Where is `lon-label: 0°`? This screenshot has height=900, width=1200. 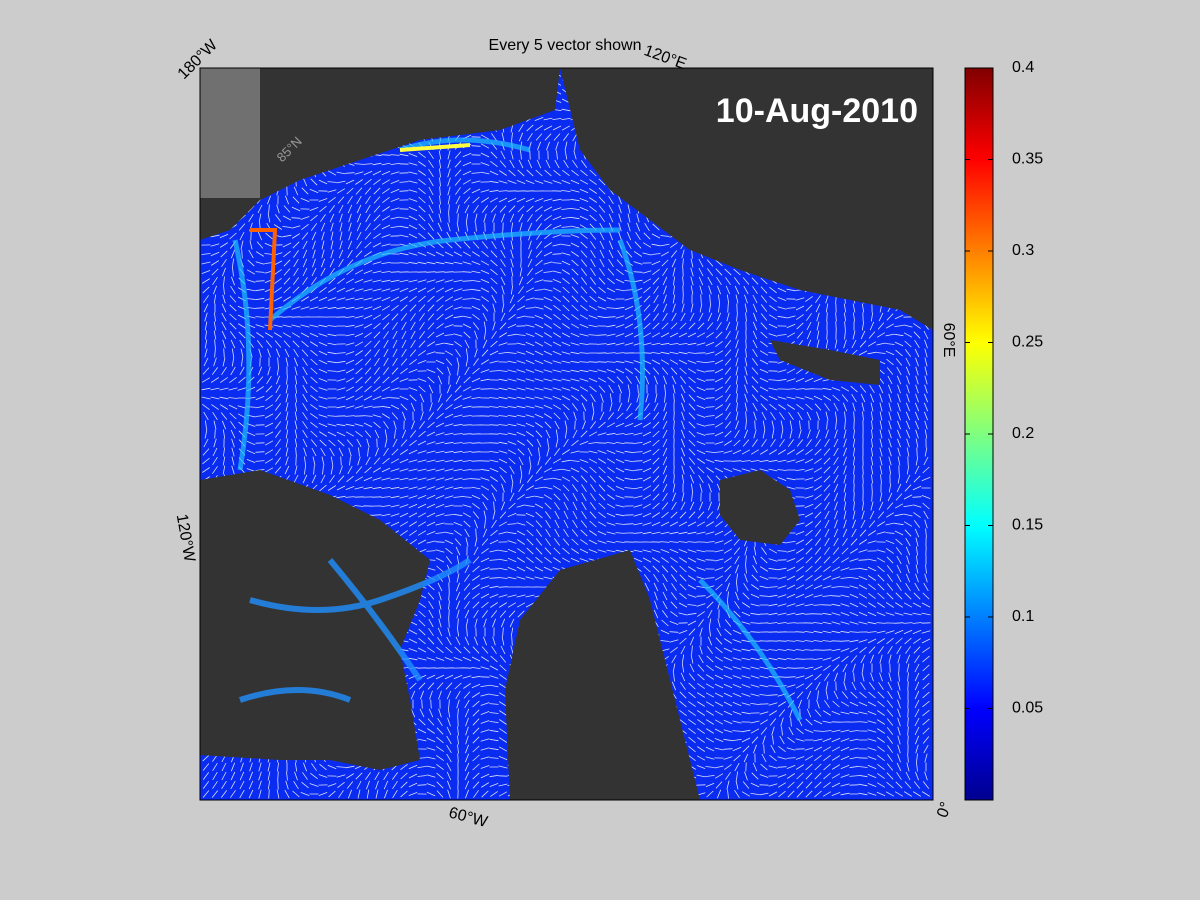 lon-label: 0° is located at coordinates (944, 810).